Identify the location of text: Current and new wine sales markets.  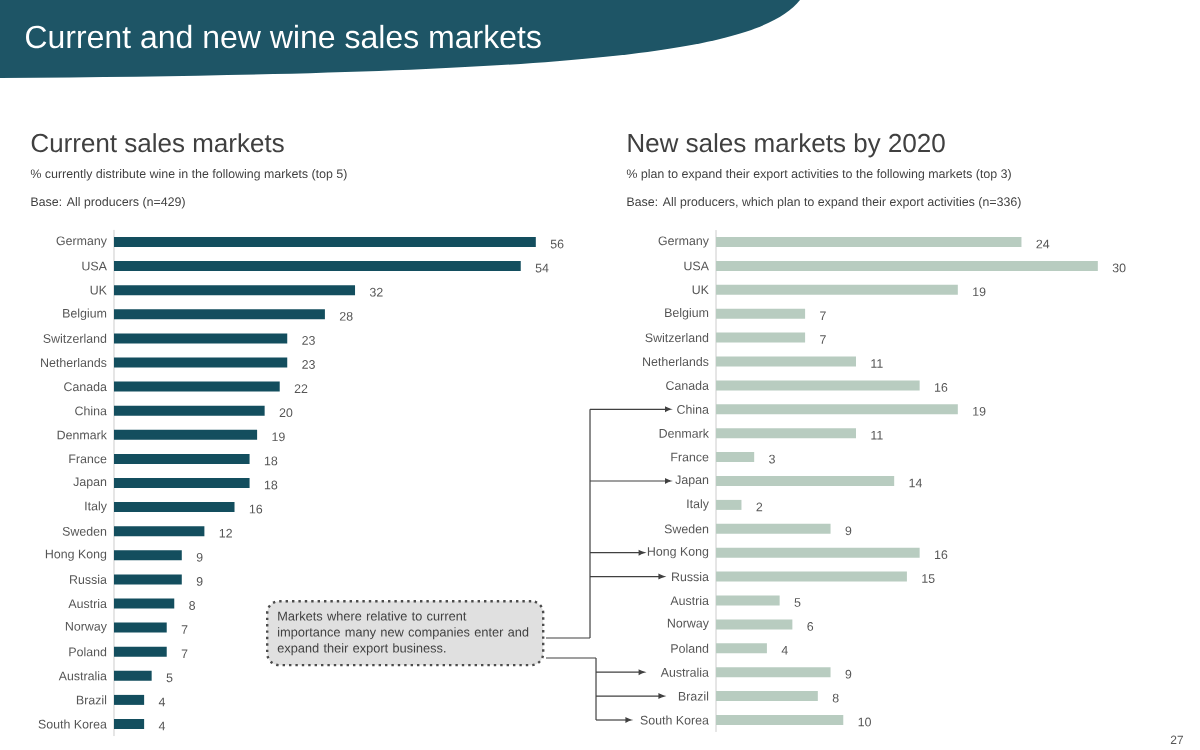
(283, 36).